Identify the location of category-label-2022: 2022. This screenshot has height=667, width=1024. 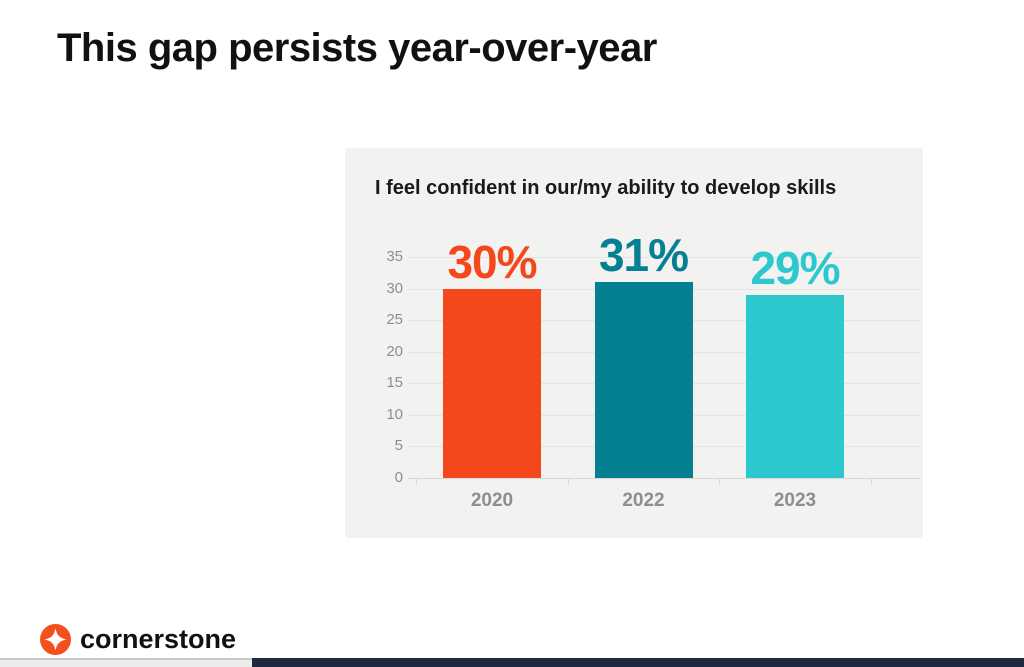
(643, 500).